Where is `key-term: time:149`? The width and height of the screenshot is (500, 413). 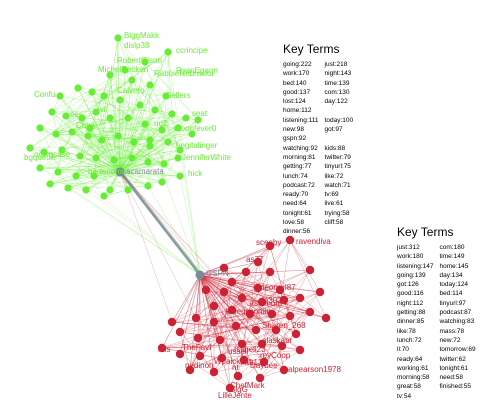 key-term: time:149 is located at coordinates (452, 257).